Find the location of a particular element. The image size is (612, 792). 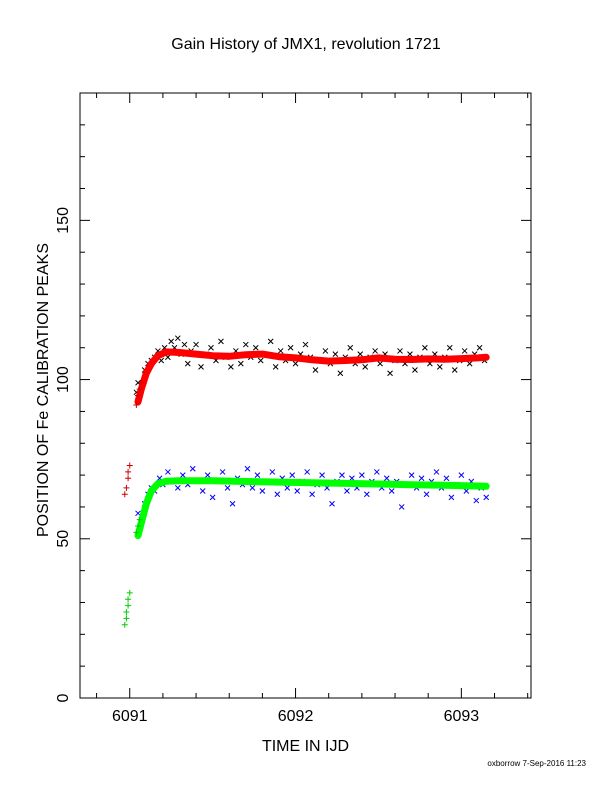

x-tick-label: 6092 is located at coordinates (296, 716).